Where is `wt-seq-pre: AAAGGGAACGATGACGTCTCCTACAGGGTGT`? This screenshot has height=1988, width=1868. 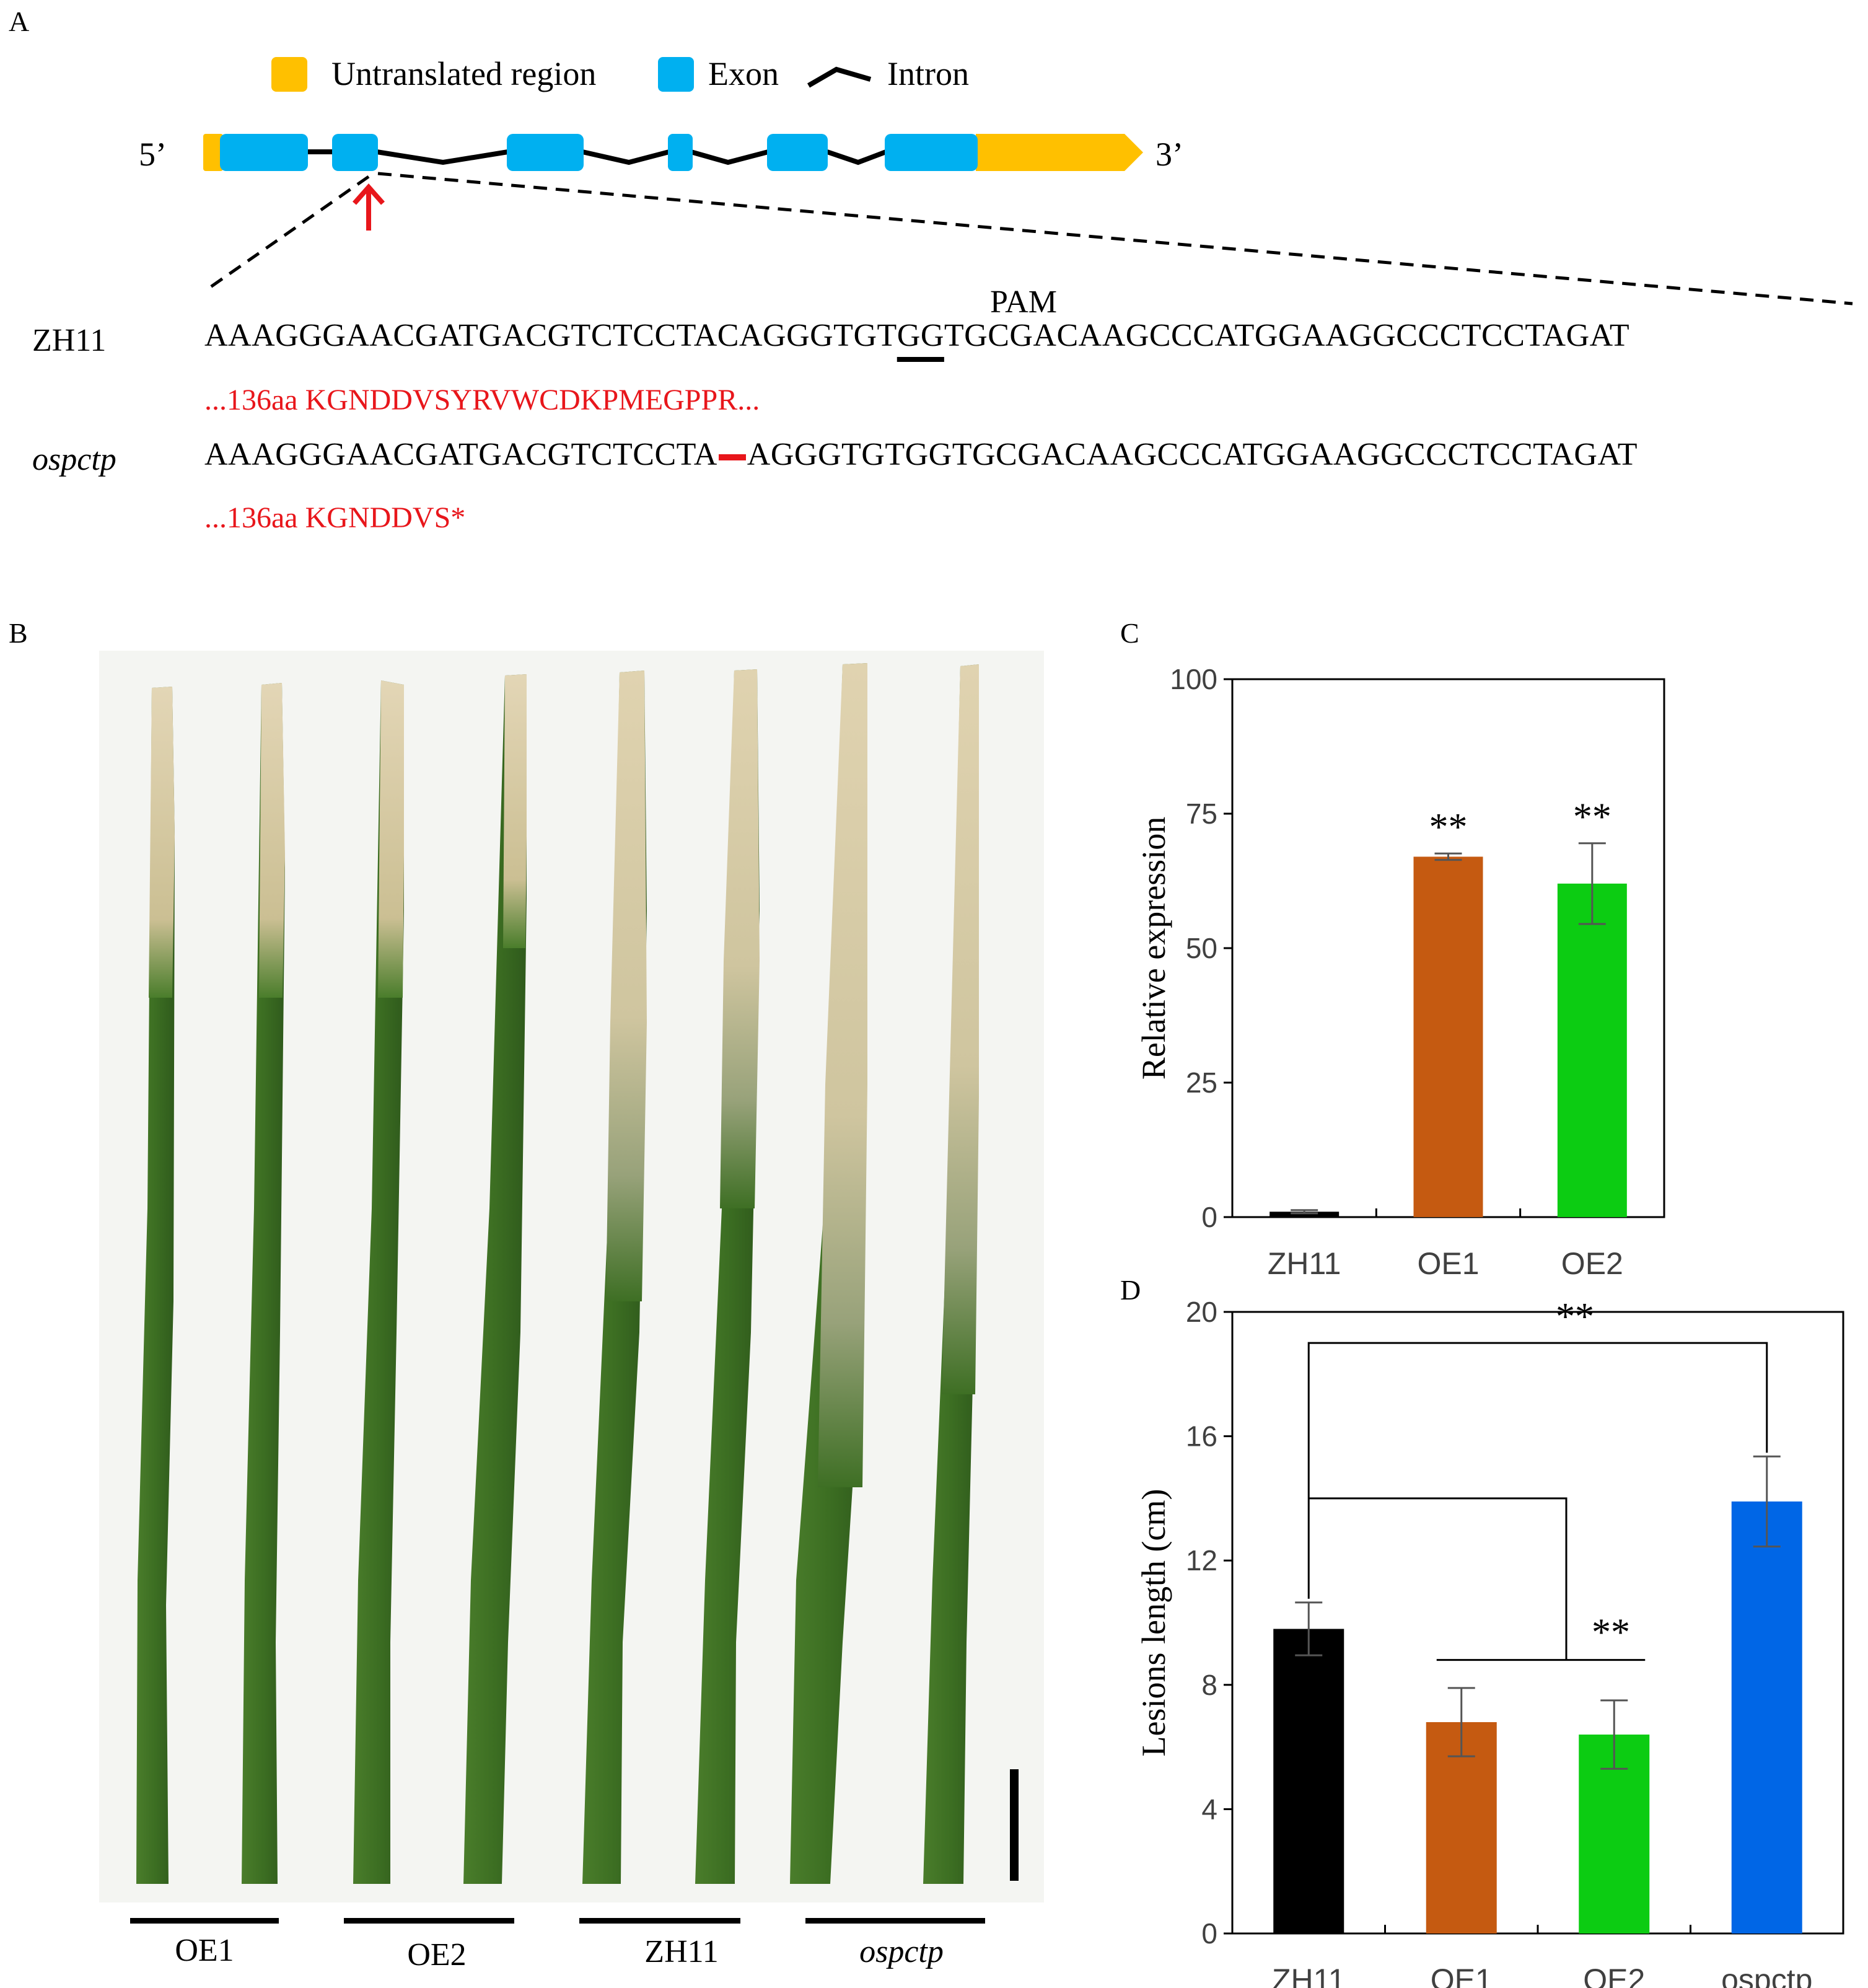 wt-seq-pre: AAAGGGAACGATGACGTCTCCTACAGGGTGT is located at coordinates (550, 335).